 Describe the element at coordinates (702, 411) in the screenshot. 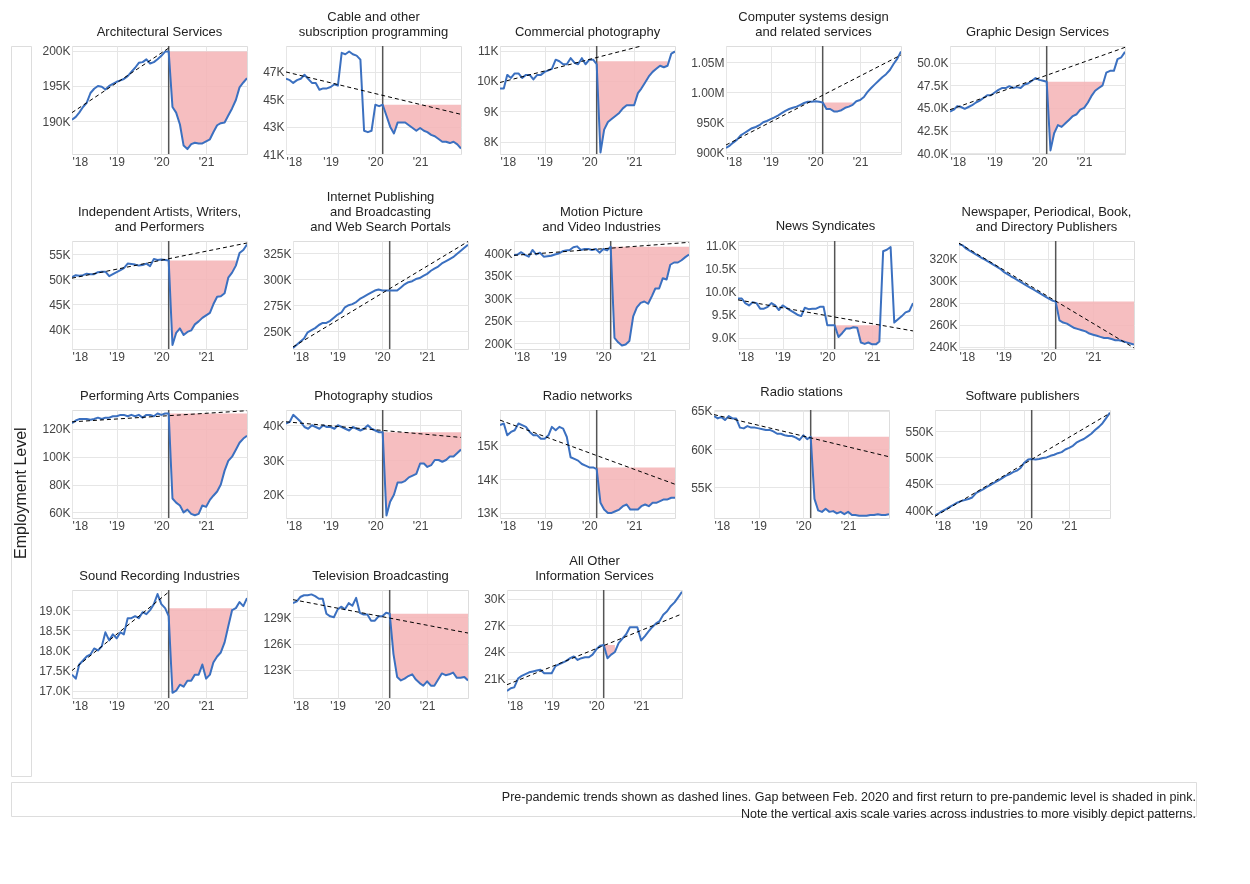

I see `y-tick-label: 65K` at that location.